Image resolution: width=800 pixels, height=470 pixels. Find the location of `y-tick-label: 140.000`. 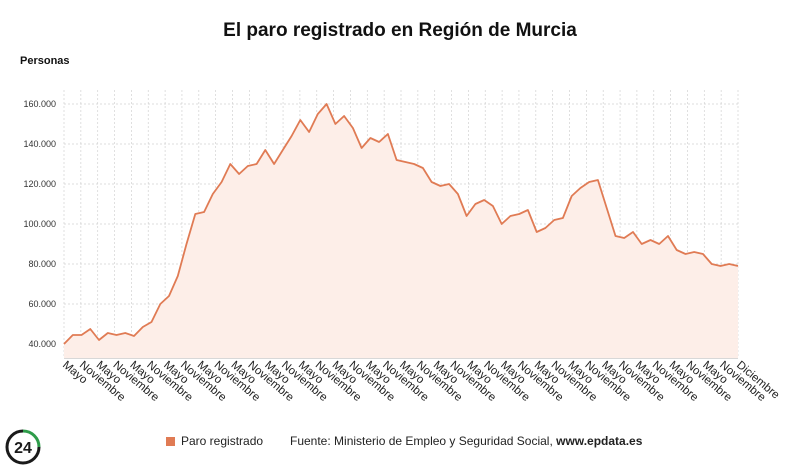

y-tick-label: 140.000 is located at coordinates (39, 144).